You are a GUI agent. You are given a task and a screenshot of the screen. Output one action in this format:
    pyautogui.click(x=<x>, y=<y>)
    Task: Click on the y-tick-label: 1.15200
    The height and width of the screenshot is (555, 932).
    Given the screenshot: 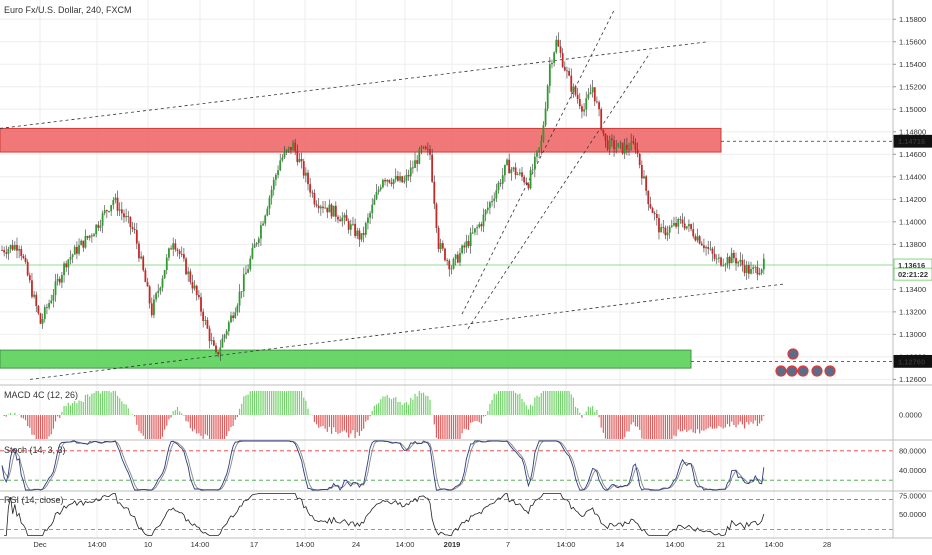 What is the action you would take?
    pyautogui.click(x=912, y=86)
    